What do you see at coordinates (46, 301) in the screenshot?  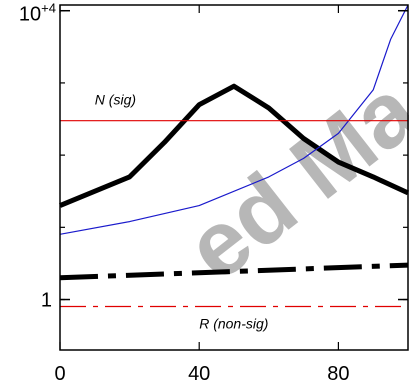 I see `y-tick-label-0: 1` at bounding box center [46, 301].